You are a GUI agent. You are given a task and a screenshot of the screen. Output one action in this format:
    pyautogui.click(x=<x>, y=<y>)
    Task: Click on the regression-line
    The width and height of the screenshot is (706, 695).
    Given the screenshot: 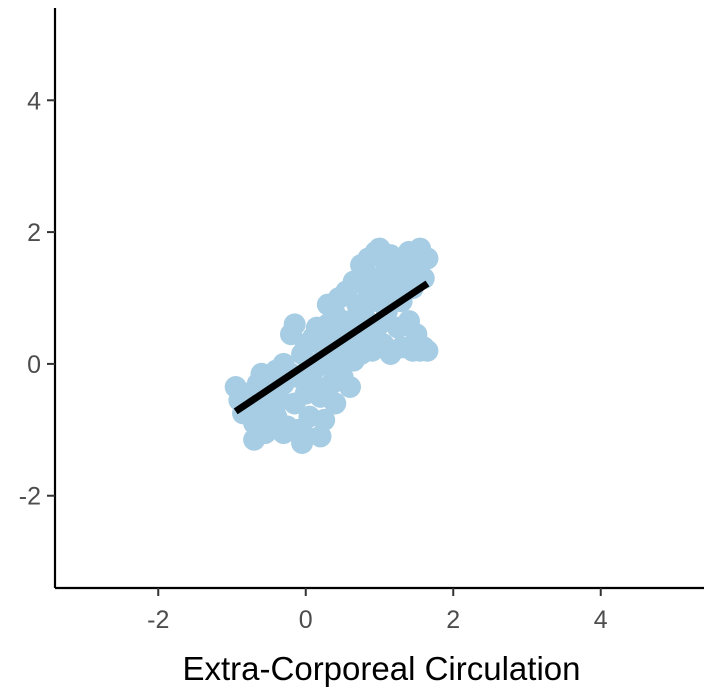 What is the action you would take?
    pyautogui.click(x=331, y=347)
    